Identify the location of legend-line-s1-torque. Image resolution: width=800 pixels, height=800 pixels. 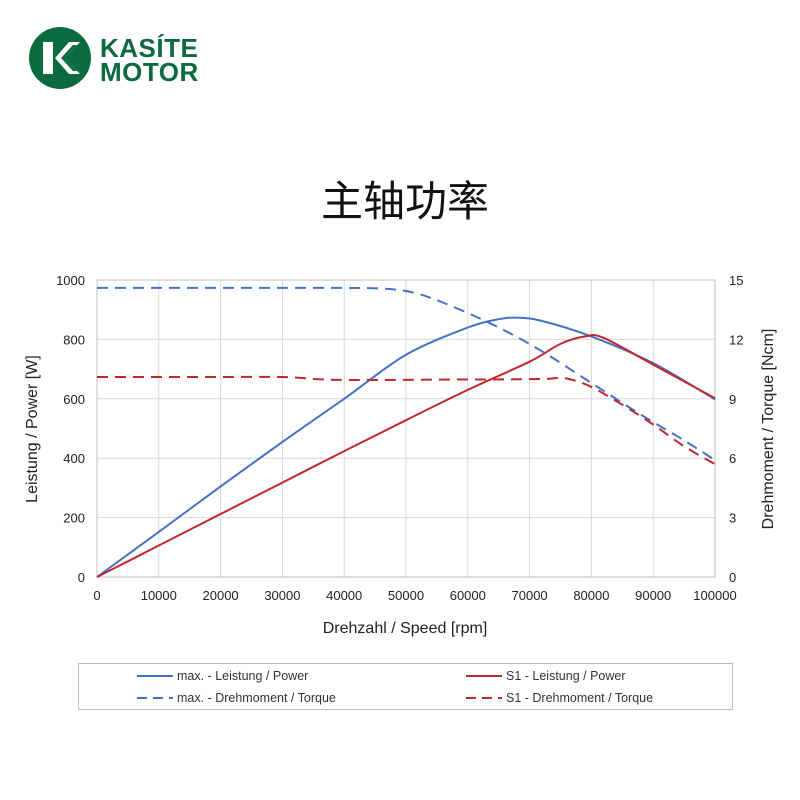
(484, 698).